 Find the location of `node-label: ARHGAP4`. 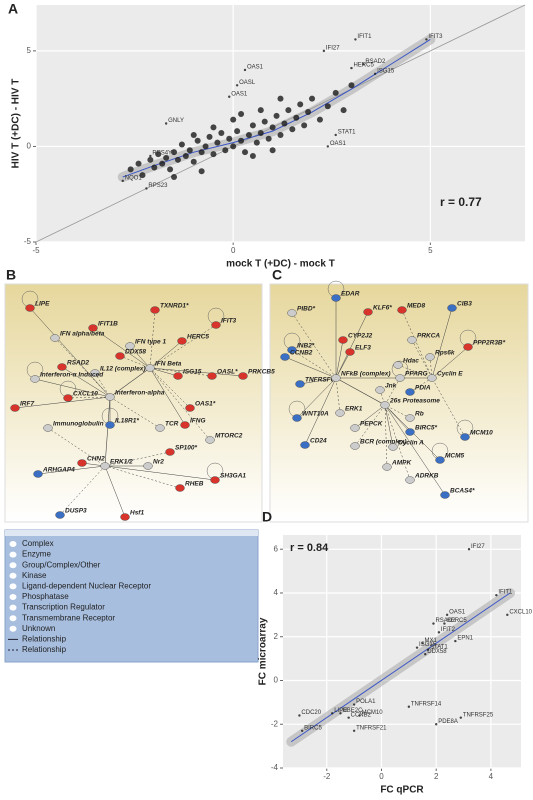

node-label: ARHGAP4 is located at coordinates (58, 470).